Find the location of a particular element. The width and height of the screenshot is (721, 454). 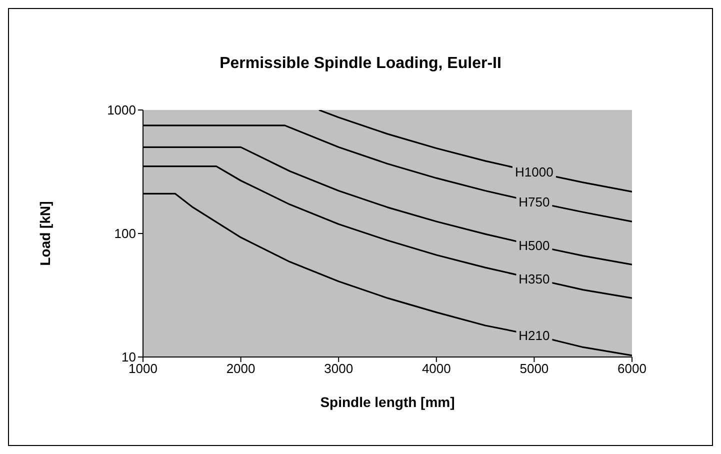

x-tick-label: 6000 is located at coordinates (632, 368).